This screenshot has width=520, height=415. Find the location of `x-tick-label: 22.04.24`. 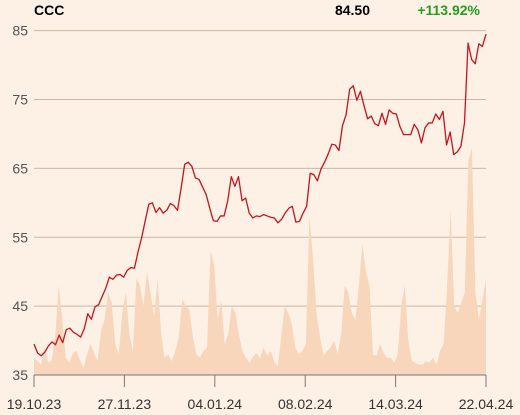

x-tick-label: 22.04.24 is located at coordinates (486, 404).